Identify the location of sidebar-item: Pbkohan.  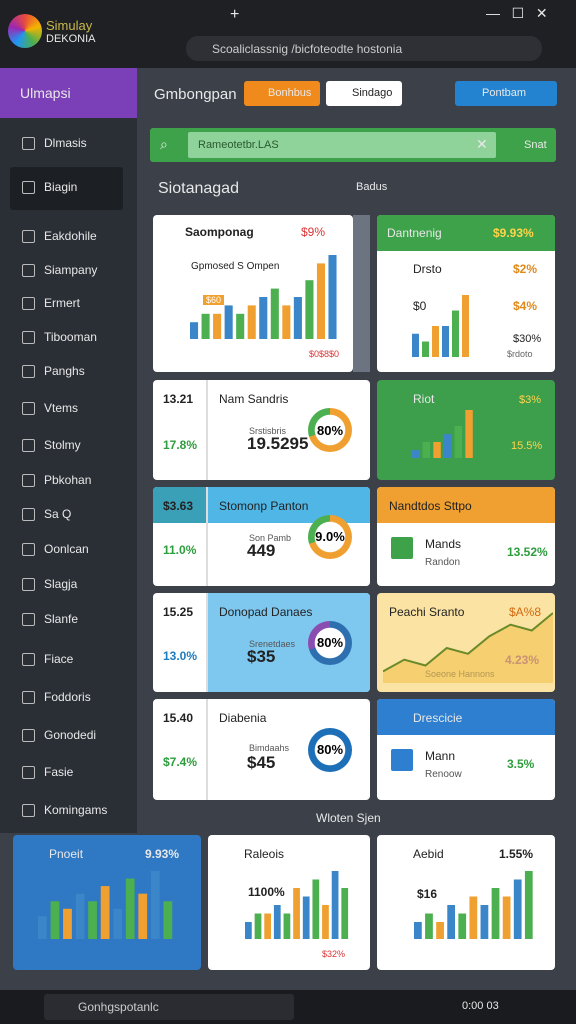
(68, 480).